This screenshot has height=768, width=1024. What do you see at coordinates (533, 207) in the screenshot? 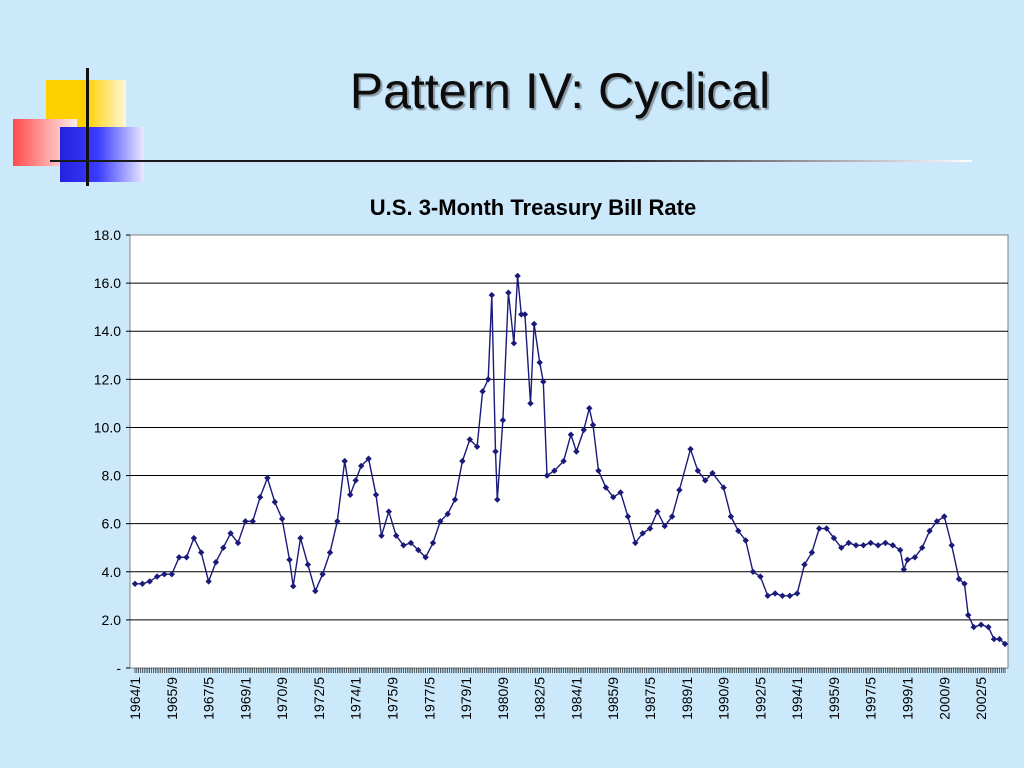
I see `chart-title: U.S. 3-Month Treasury Bill Rate` at bounding box center [533, 207].